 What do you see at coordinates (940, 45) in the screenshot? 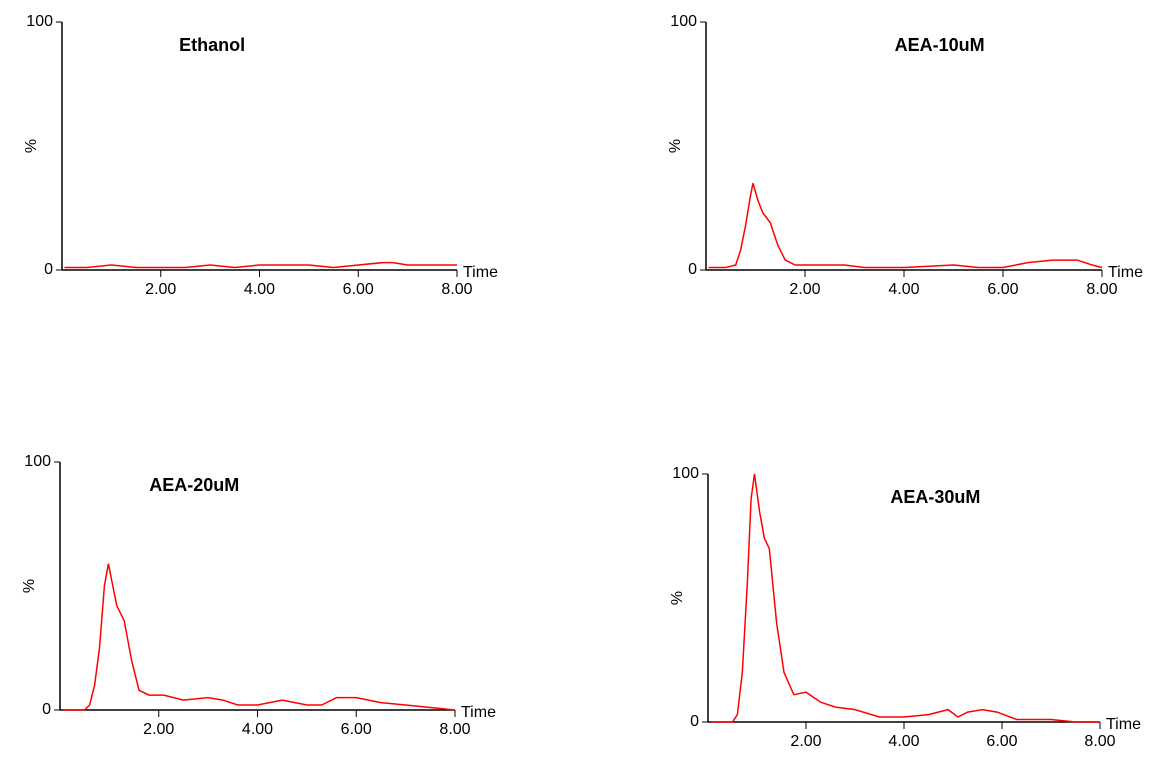
I see `chart-title: AEA-10uM` at bounding box center [940, 45].